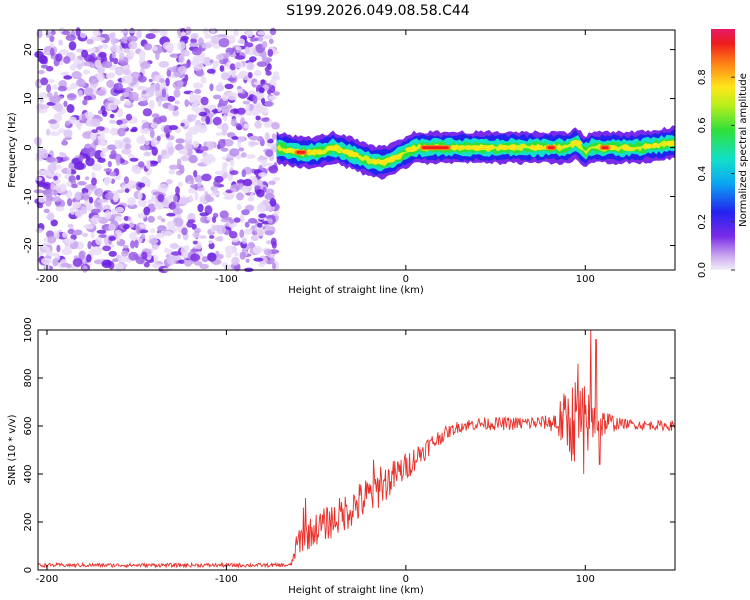 The height and width of the screenshot is (600, 750). I want to click on spectrogram-y-tick-label: -20, so click(28, 245).